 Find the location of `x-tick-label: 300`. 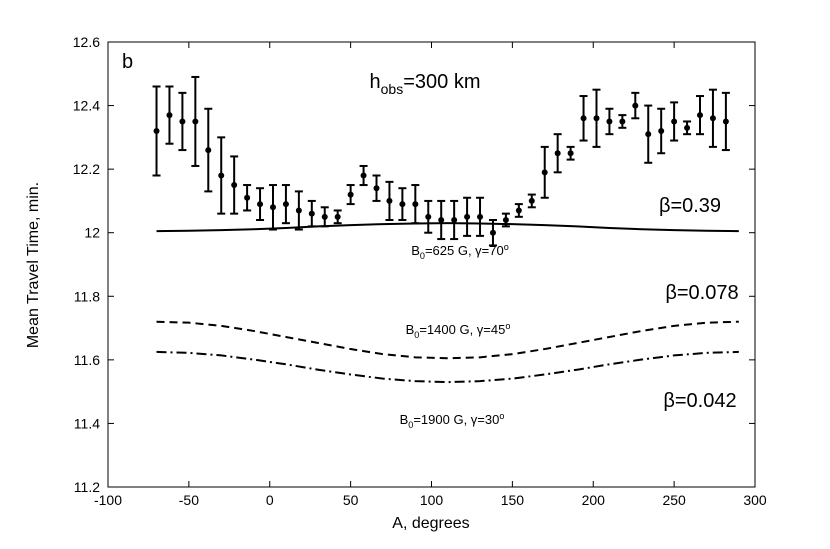

x-tick-label: 300 is located at coordinates (755, 500).